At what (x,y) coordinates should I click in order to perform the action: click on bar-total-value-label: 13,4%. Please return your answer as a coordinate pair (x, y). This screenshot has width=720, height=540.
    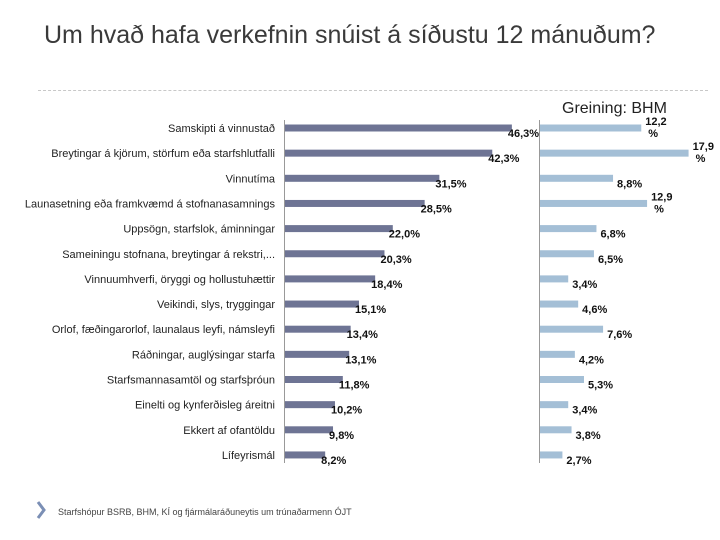
    Looking at the image, I should click on (362, 335).